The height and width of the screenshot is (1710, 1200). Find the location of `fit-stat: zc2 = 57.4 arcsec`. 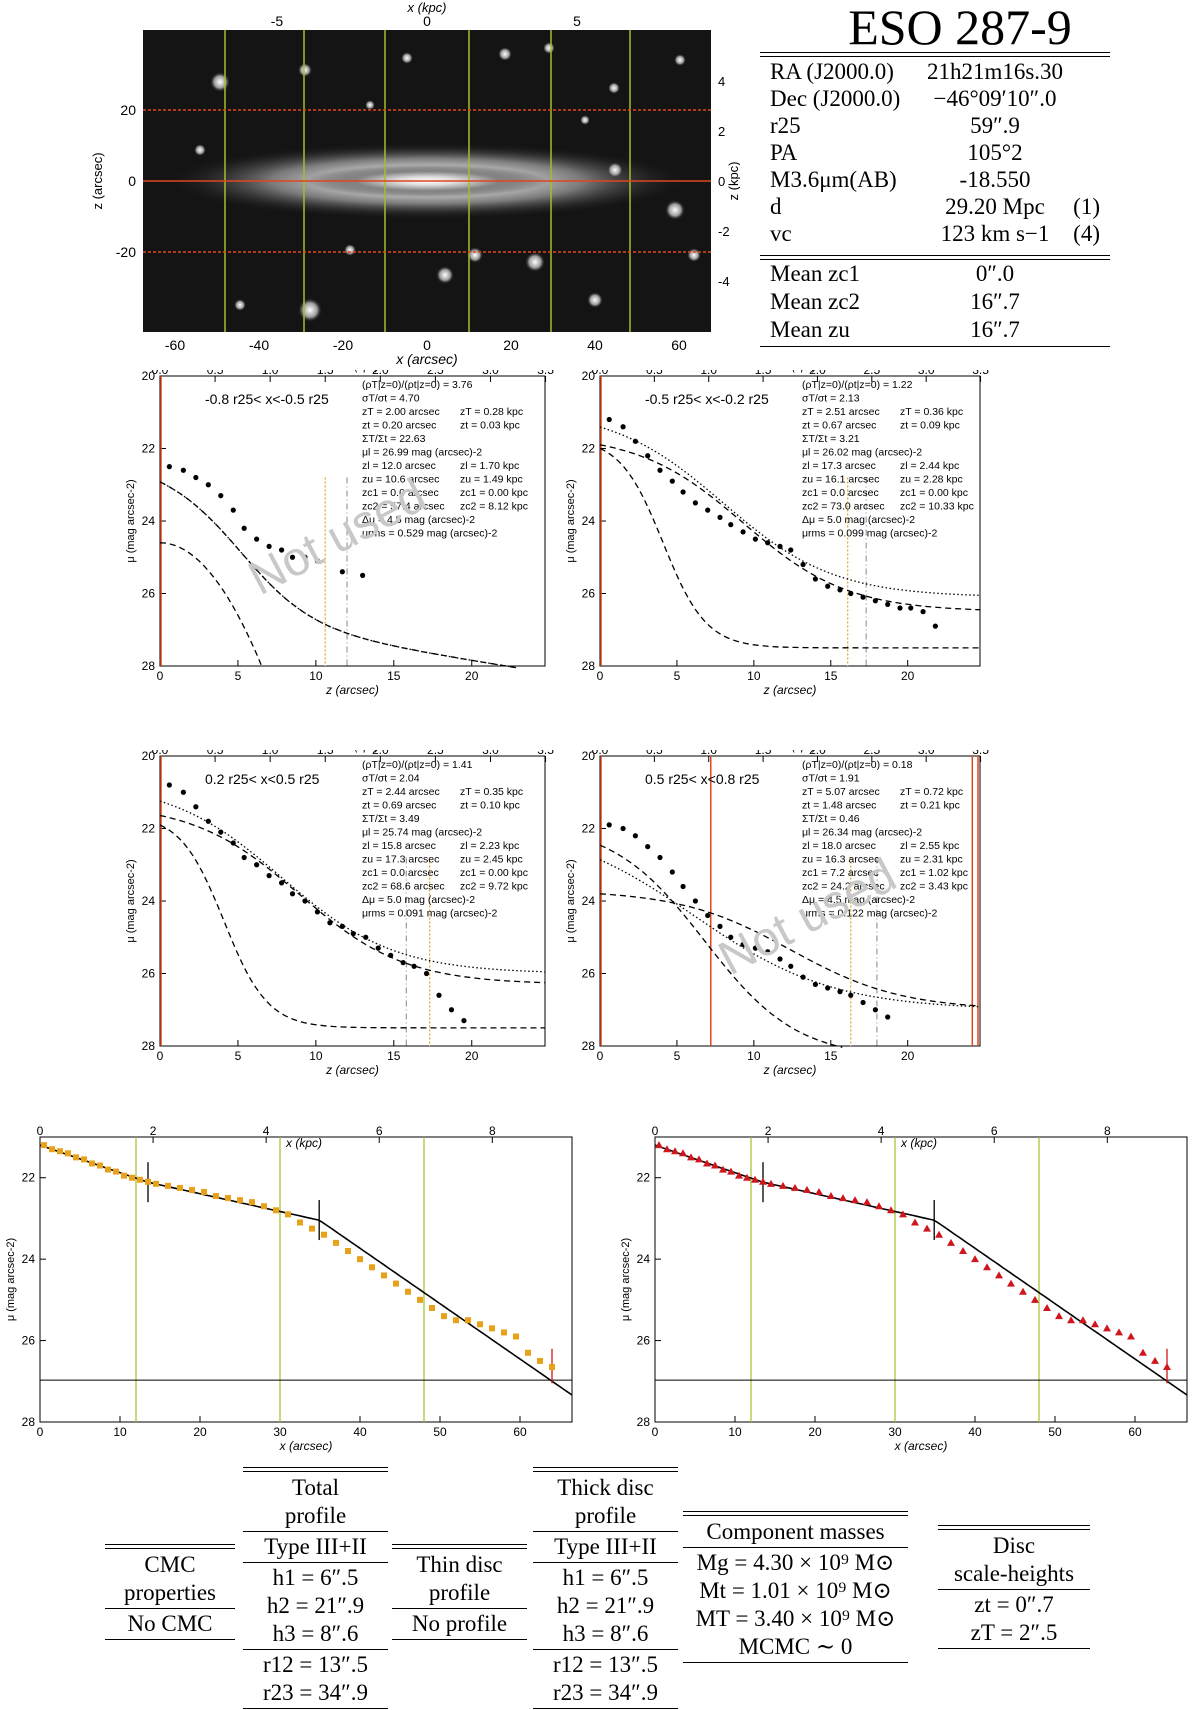

fit-stat: zc2 = 57.4 arcsec is located at coordinates (403, 507).